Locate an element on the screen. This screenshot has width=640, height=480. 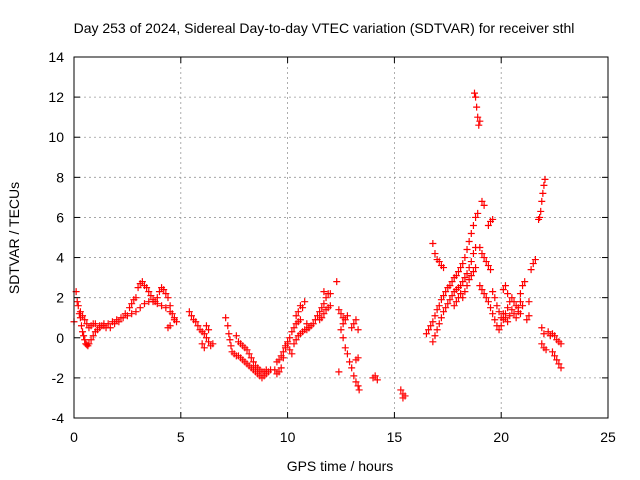
y-tick-label: 4 is located at coordinates (60, 258).